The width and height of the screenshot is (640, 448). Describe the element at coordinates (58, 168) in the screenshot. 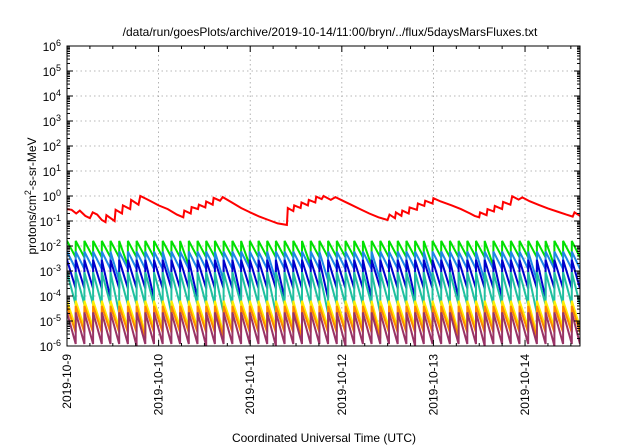

I see `y-tick-label-exponent: 1` at that location.